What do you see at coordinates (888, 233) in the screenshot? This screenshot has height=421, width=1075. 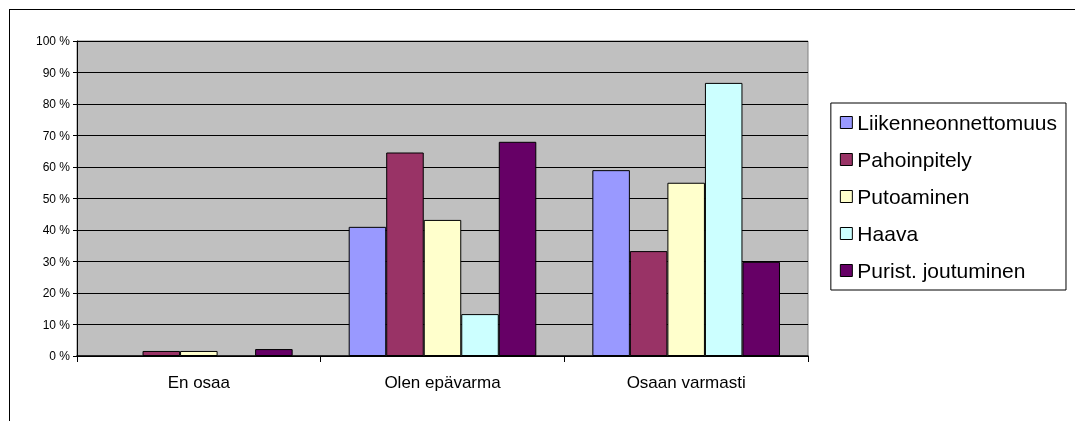 I see `legend-label: Haava` at bounding box center [888, 233].